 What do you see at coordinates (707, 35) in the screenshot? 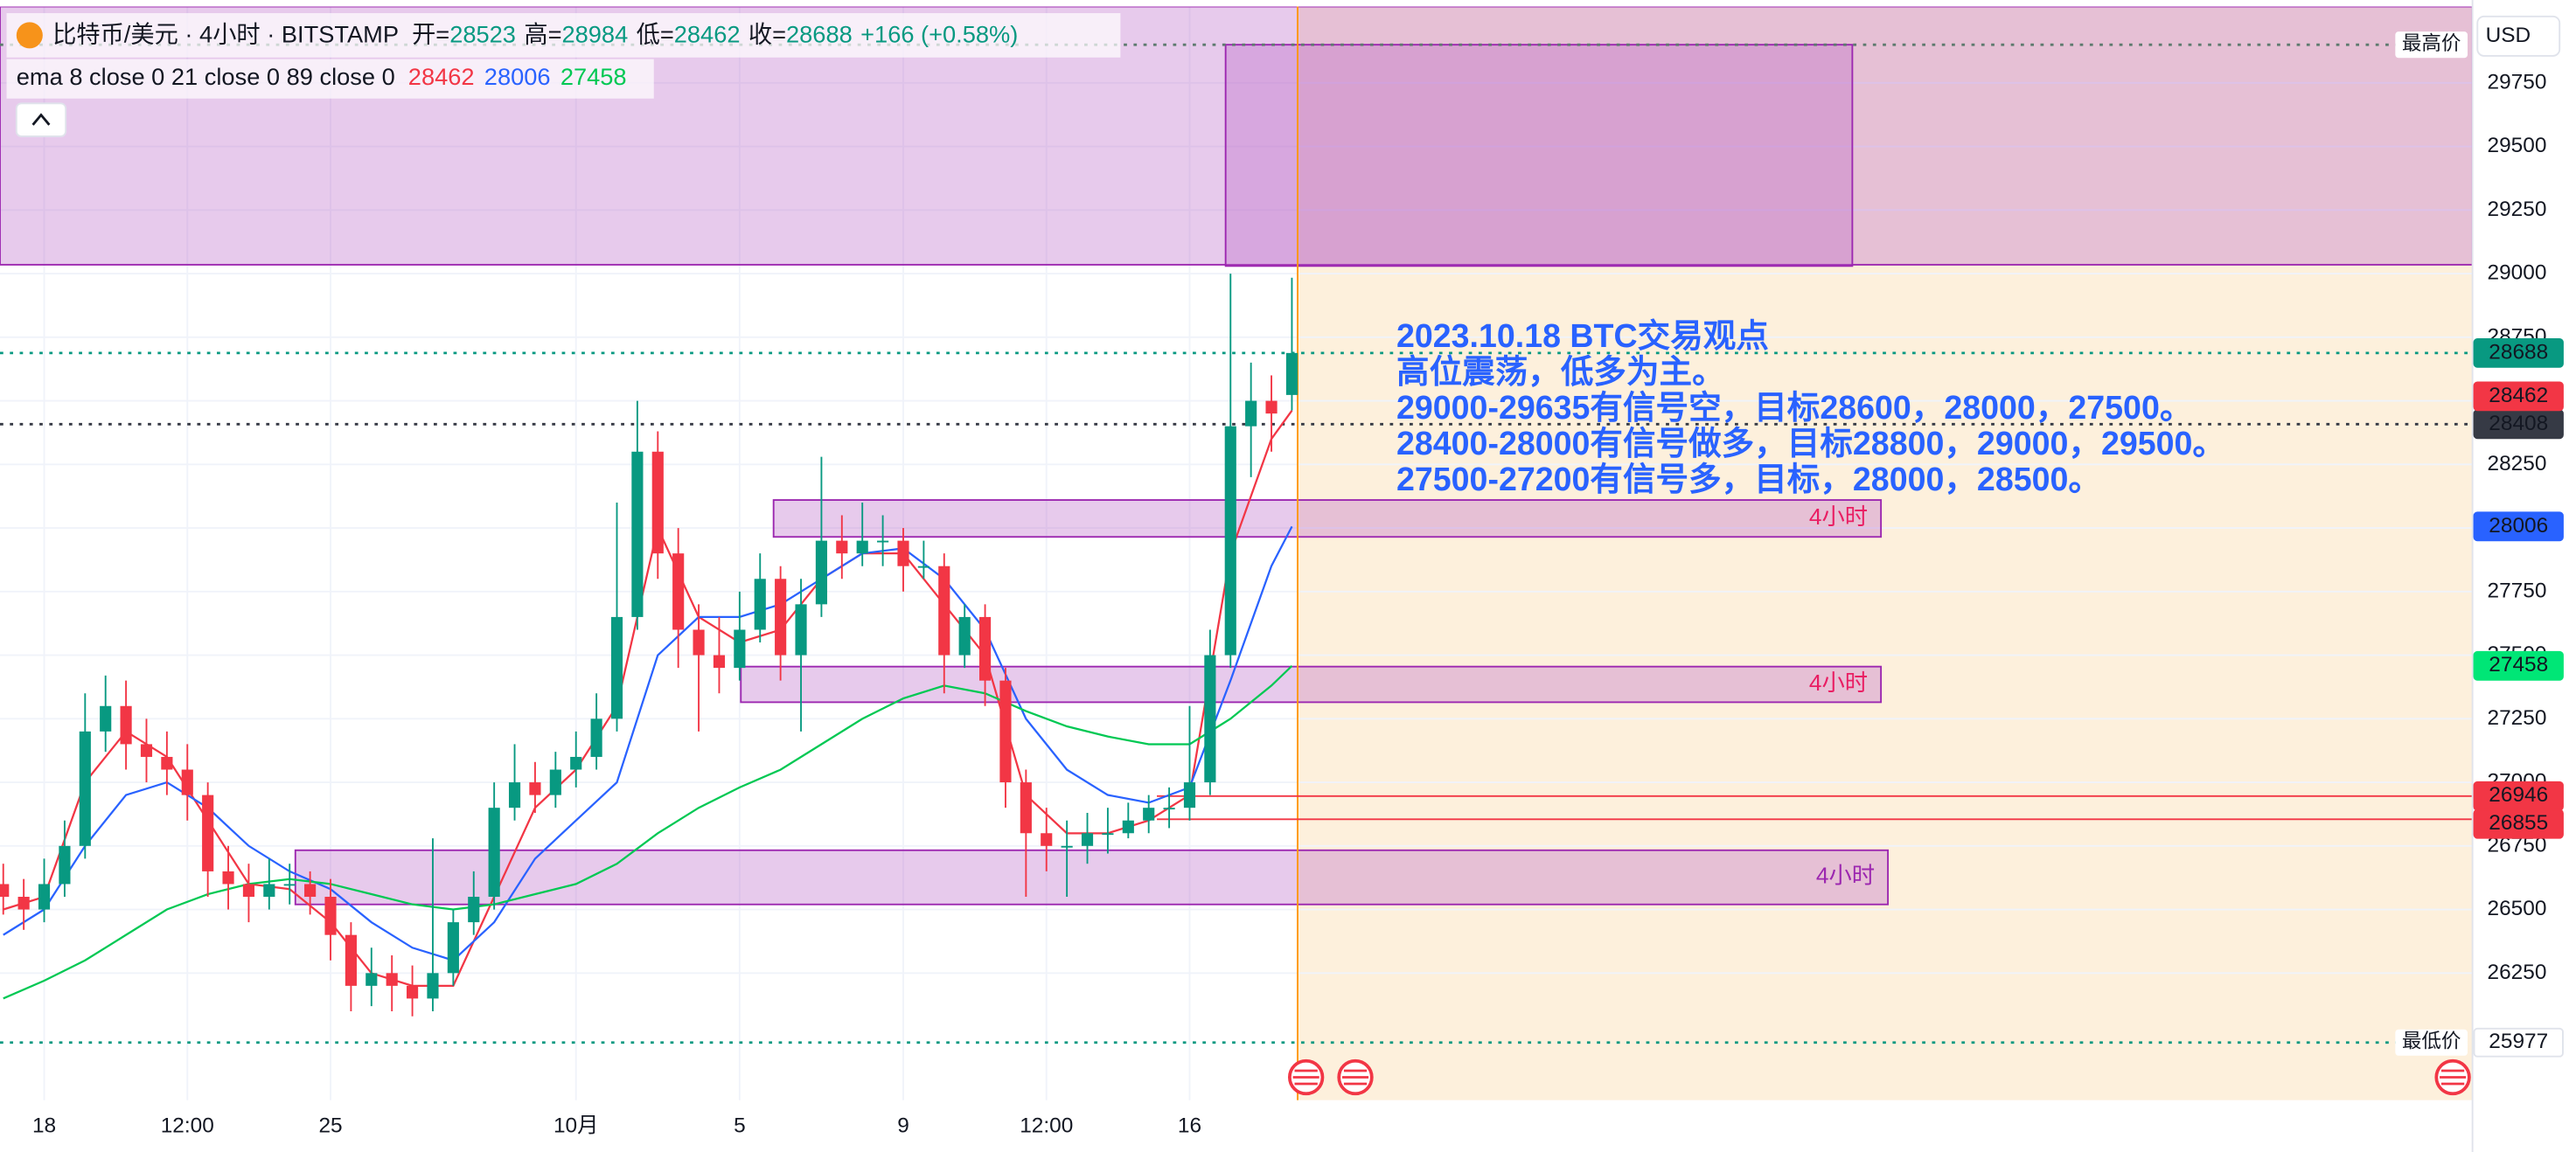
I see `low-value: 28462` at bounding box center [707, 35].